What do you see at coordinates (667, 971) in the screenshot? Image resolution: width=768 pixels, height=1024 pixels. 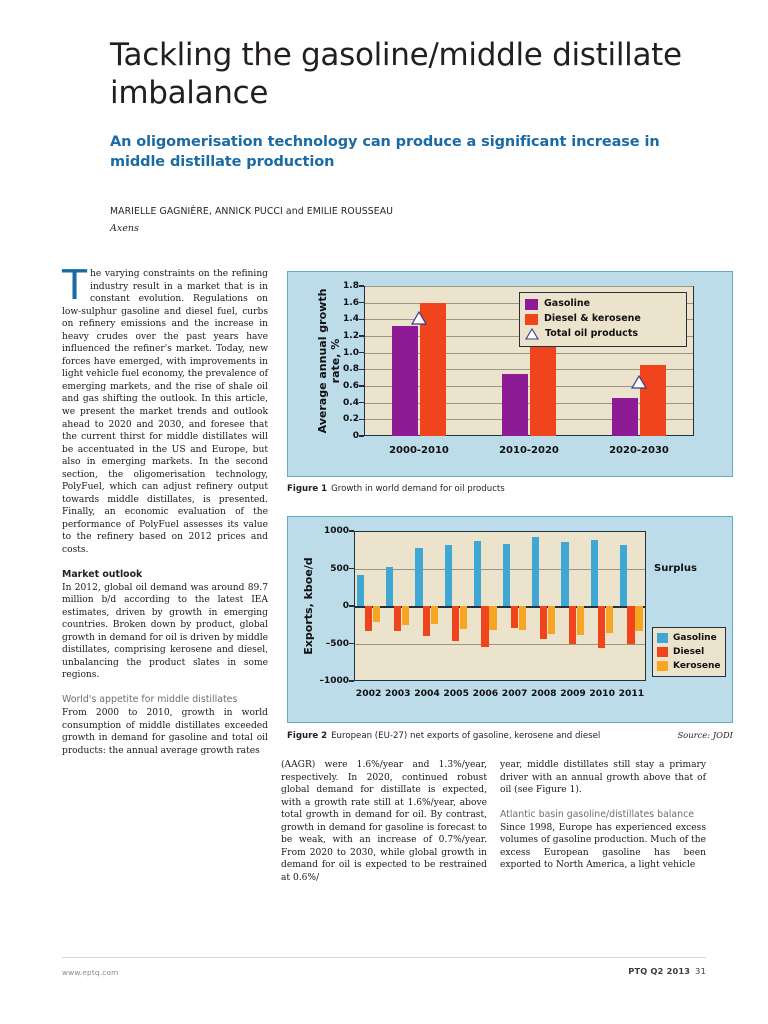 I see `footer-publication-info: PTQ Q2 2013 31` at bounding box center [667, 971].